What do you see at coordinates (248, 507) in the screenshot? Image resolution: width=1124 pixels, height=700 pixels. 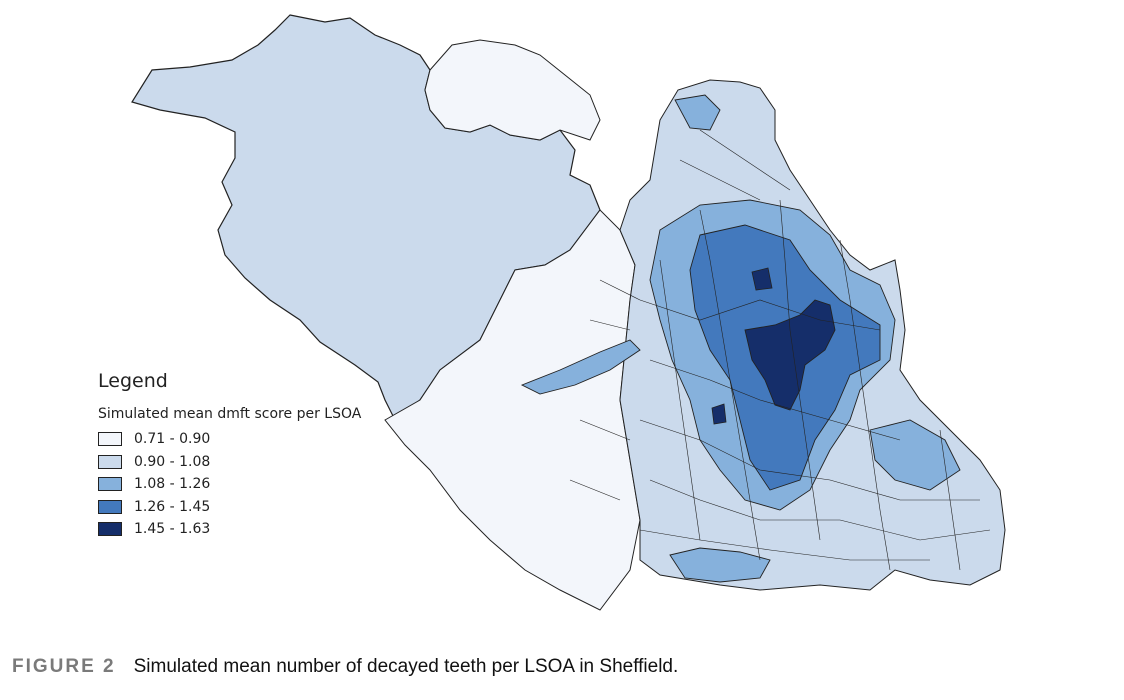 I see `legend-item: 1.26 - 1.45` at bounding box center [248, 507].